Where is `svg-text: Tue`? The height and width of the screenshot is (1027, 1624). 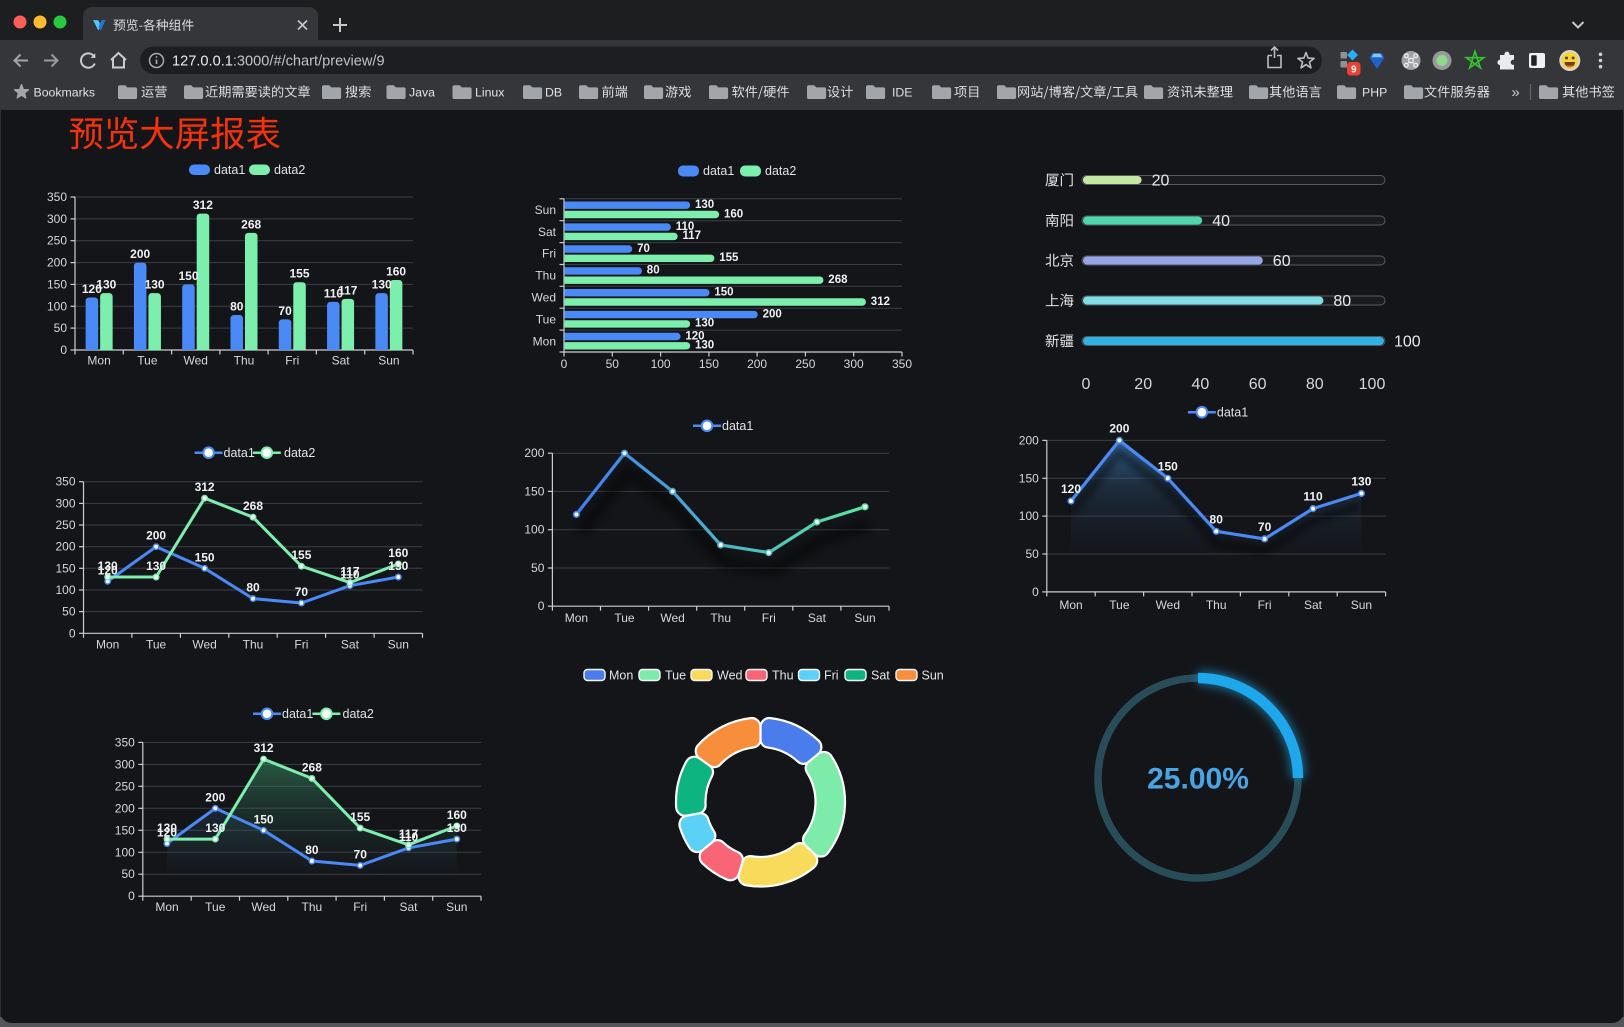
svg-text: Tue is located at coordinates (546, 319).